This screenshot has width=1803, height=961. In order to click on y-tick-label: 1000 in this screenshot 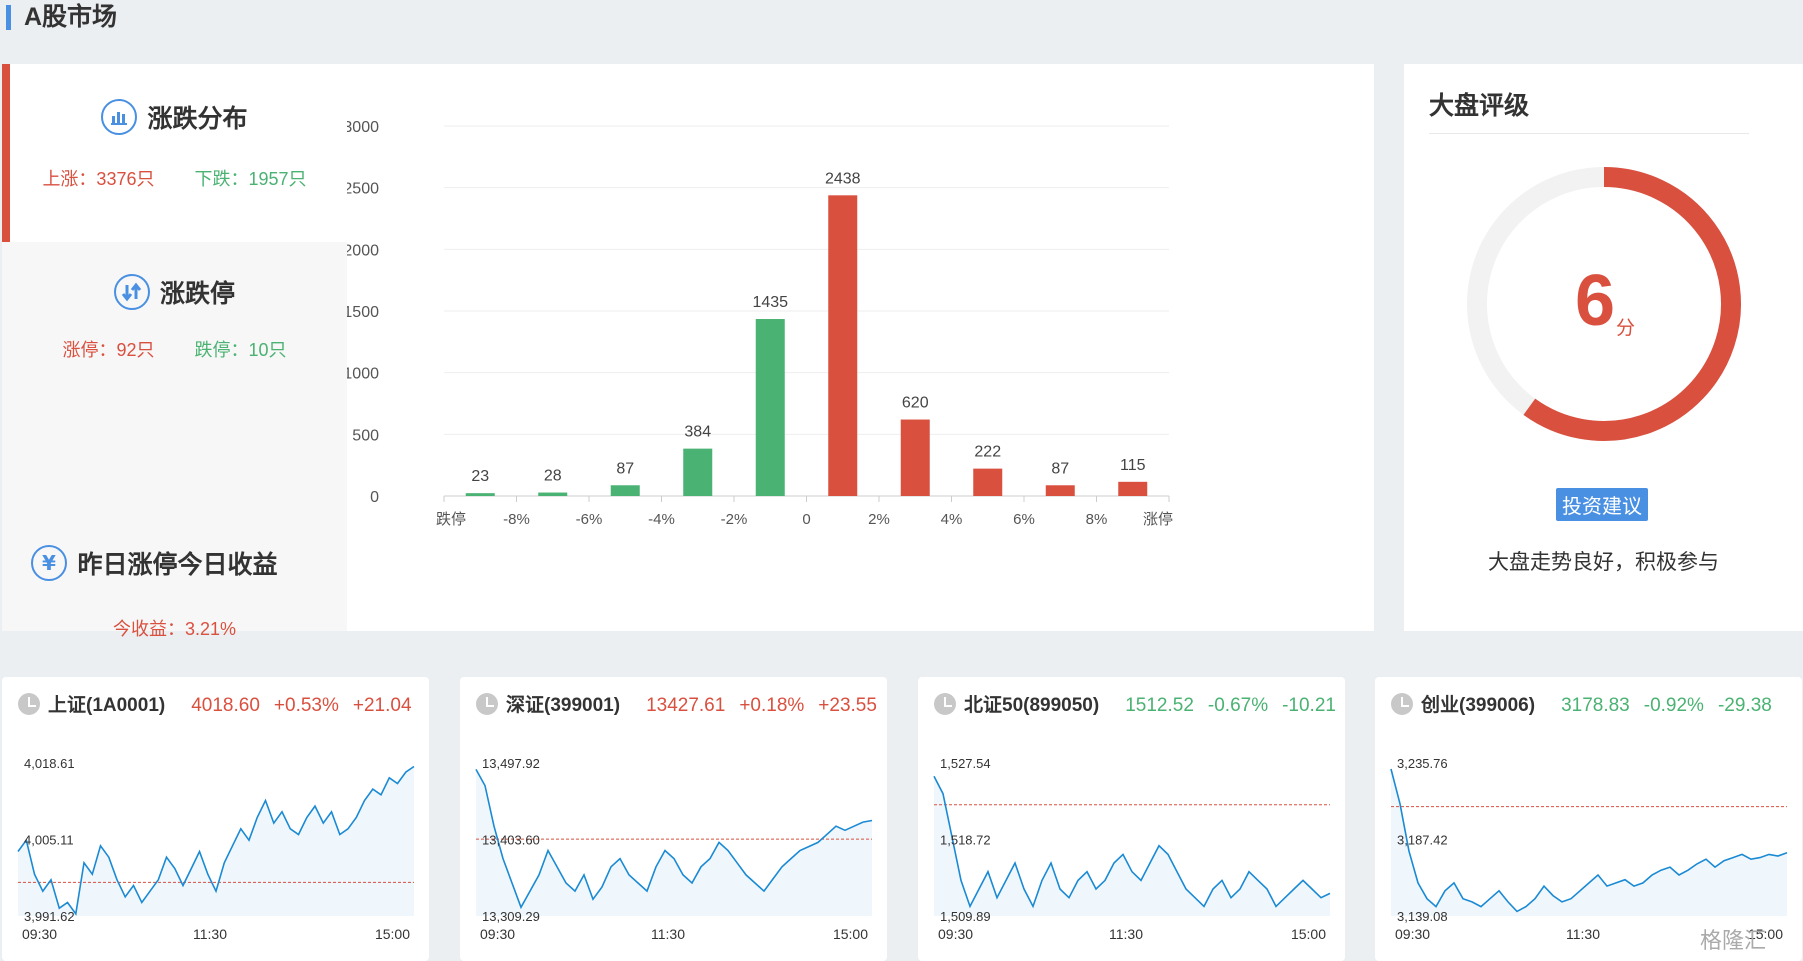, I will do `click(363, 374)`.